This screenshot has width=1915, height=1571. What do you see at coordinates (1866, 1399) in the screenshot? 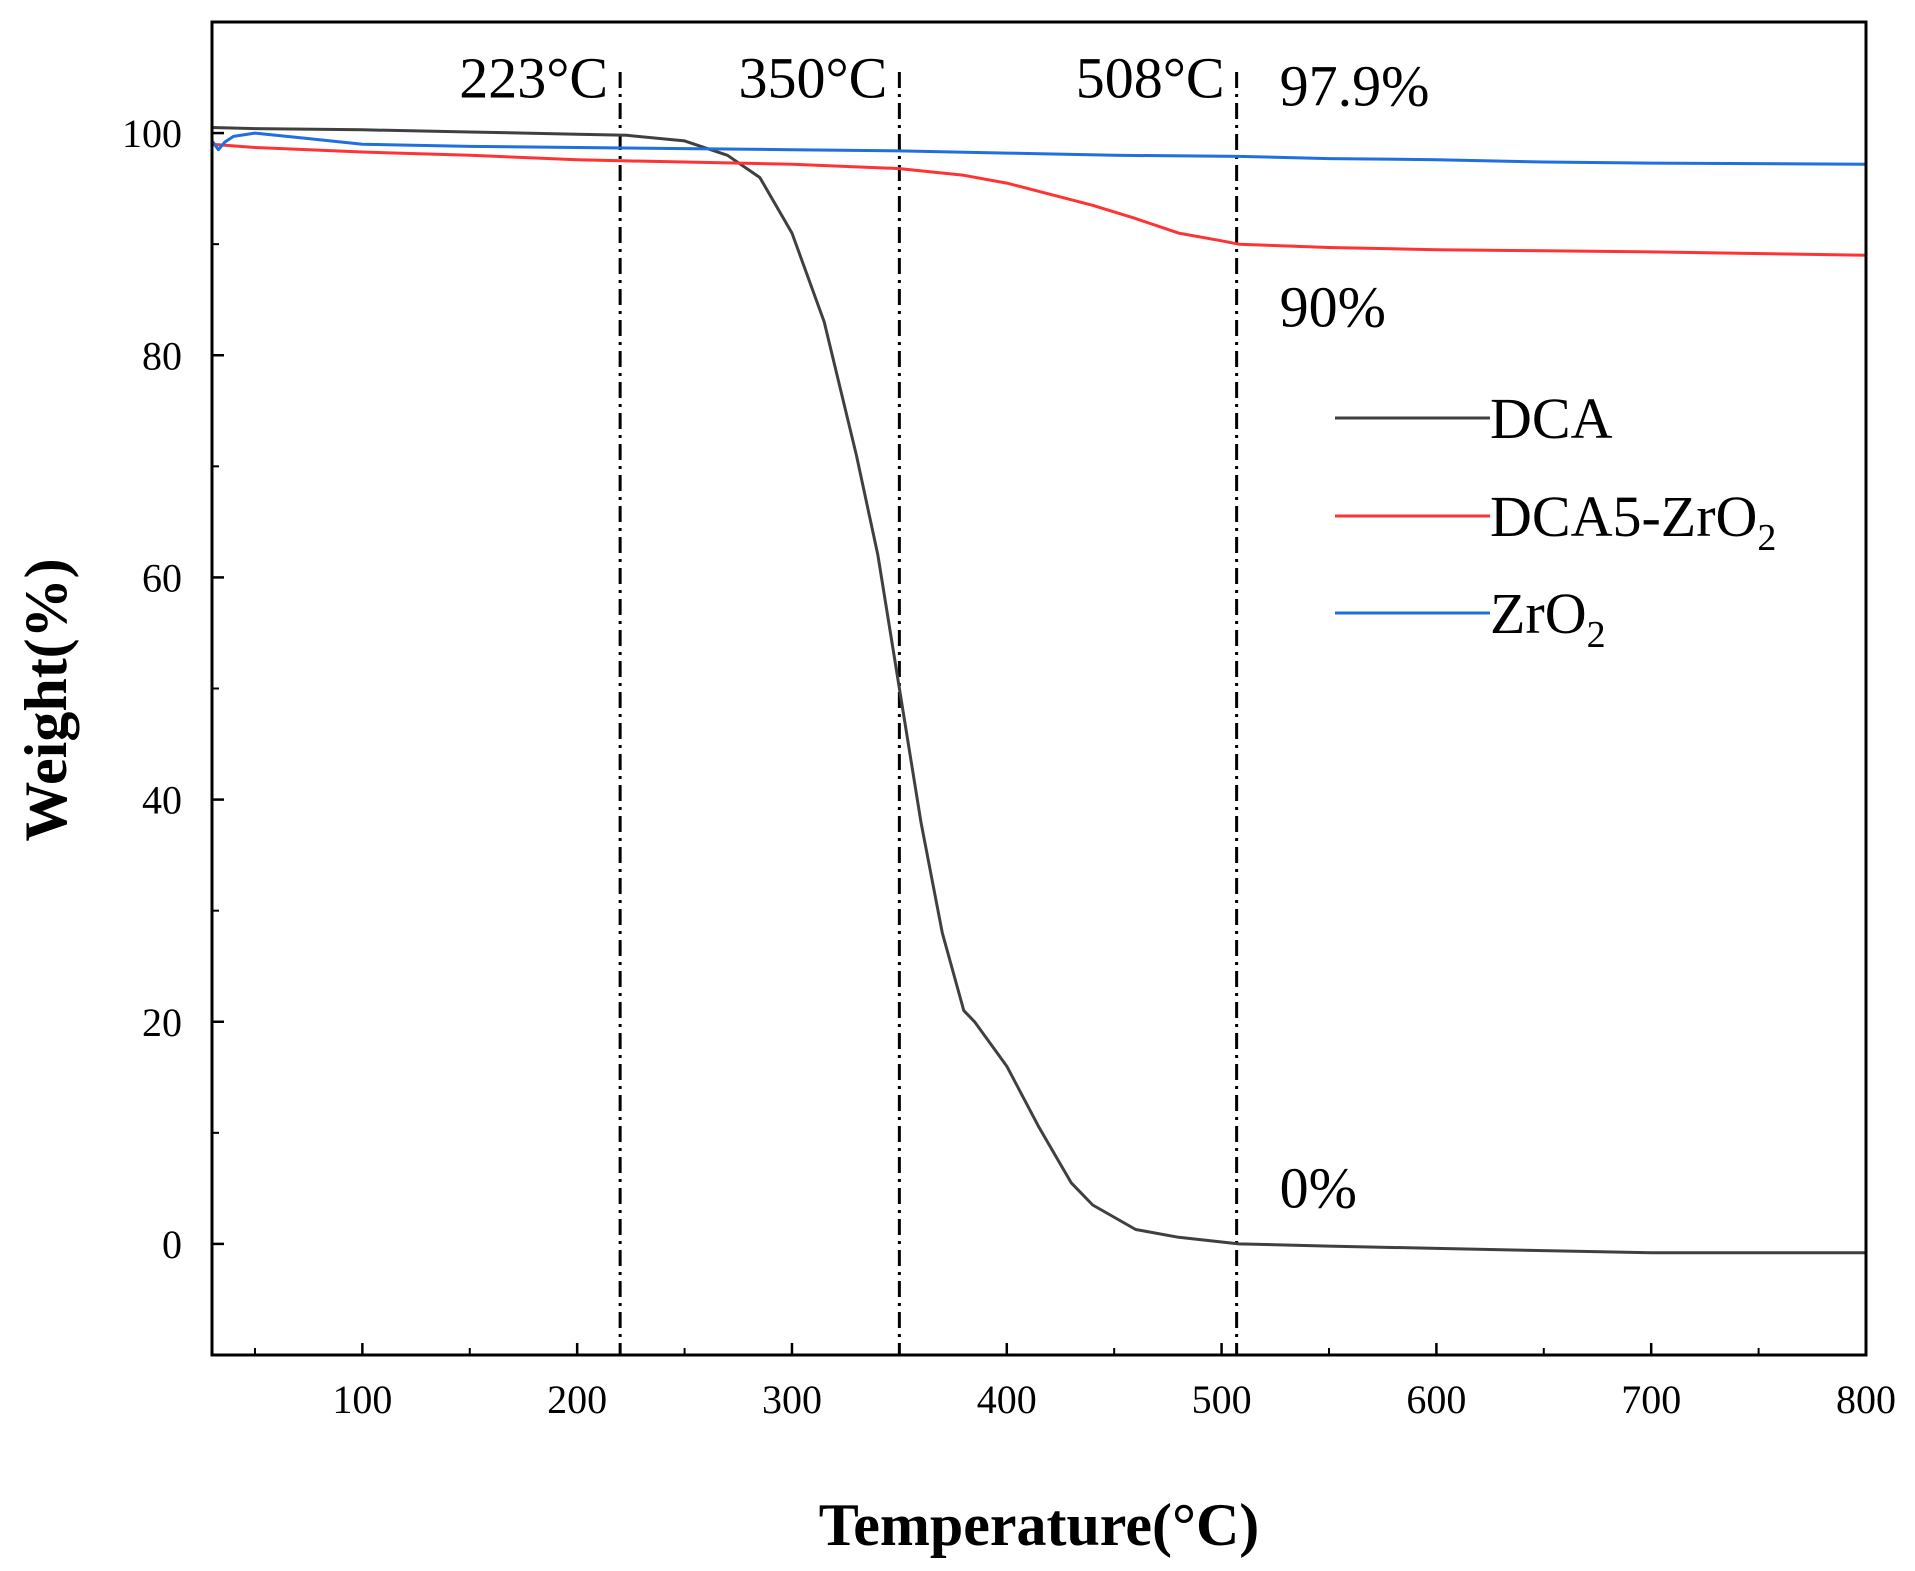
I see `x-tick-label: 800` at bounding box center [1866, 1399].